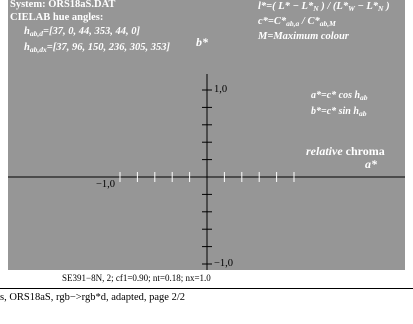 This screenshot has width=413, height=324. I want to click on cstar-formula: c*=C*ab,a / C*ab,M, so click(297, 22).